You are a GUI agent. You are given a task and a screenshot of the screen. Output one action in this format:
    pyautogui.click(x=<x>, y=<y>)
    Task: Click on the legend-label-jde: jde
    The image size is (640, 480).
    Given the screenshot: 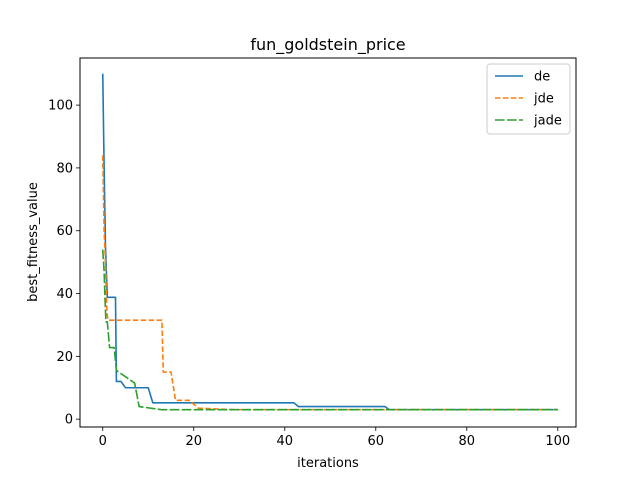 What is the action you would take?
    pyautogui.click(x=543, y=99)
    